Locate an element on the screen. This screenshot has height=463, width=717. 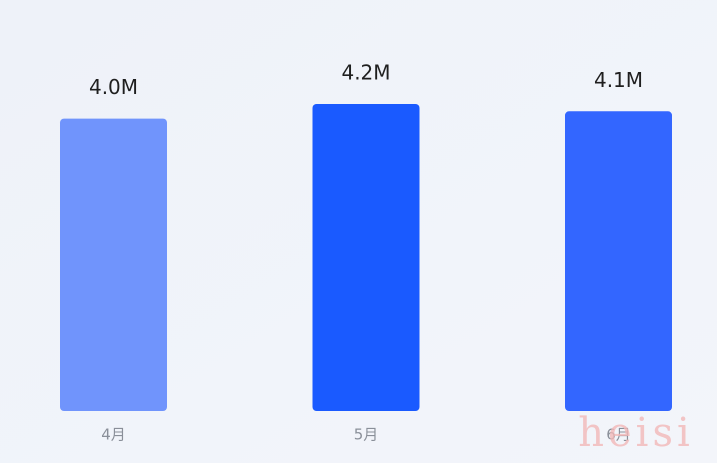
x-tick-label: 5月 is located at coordinates (366, 435).